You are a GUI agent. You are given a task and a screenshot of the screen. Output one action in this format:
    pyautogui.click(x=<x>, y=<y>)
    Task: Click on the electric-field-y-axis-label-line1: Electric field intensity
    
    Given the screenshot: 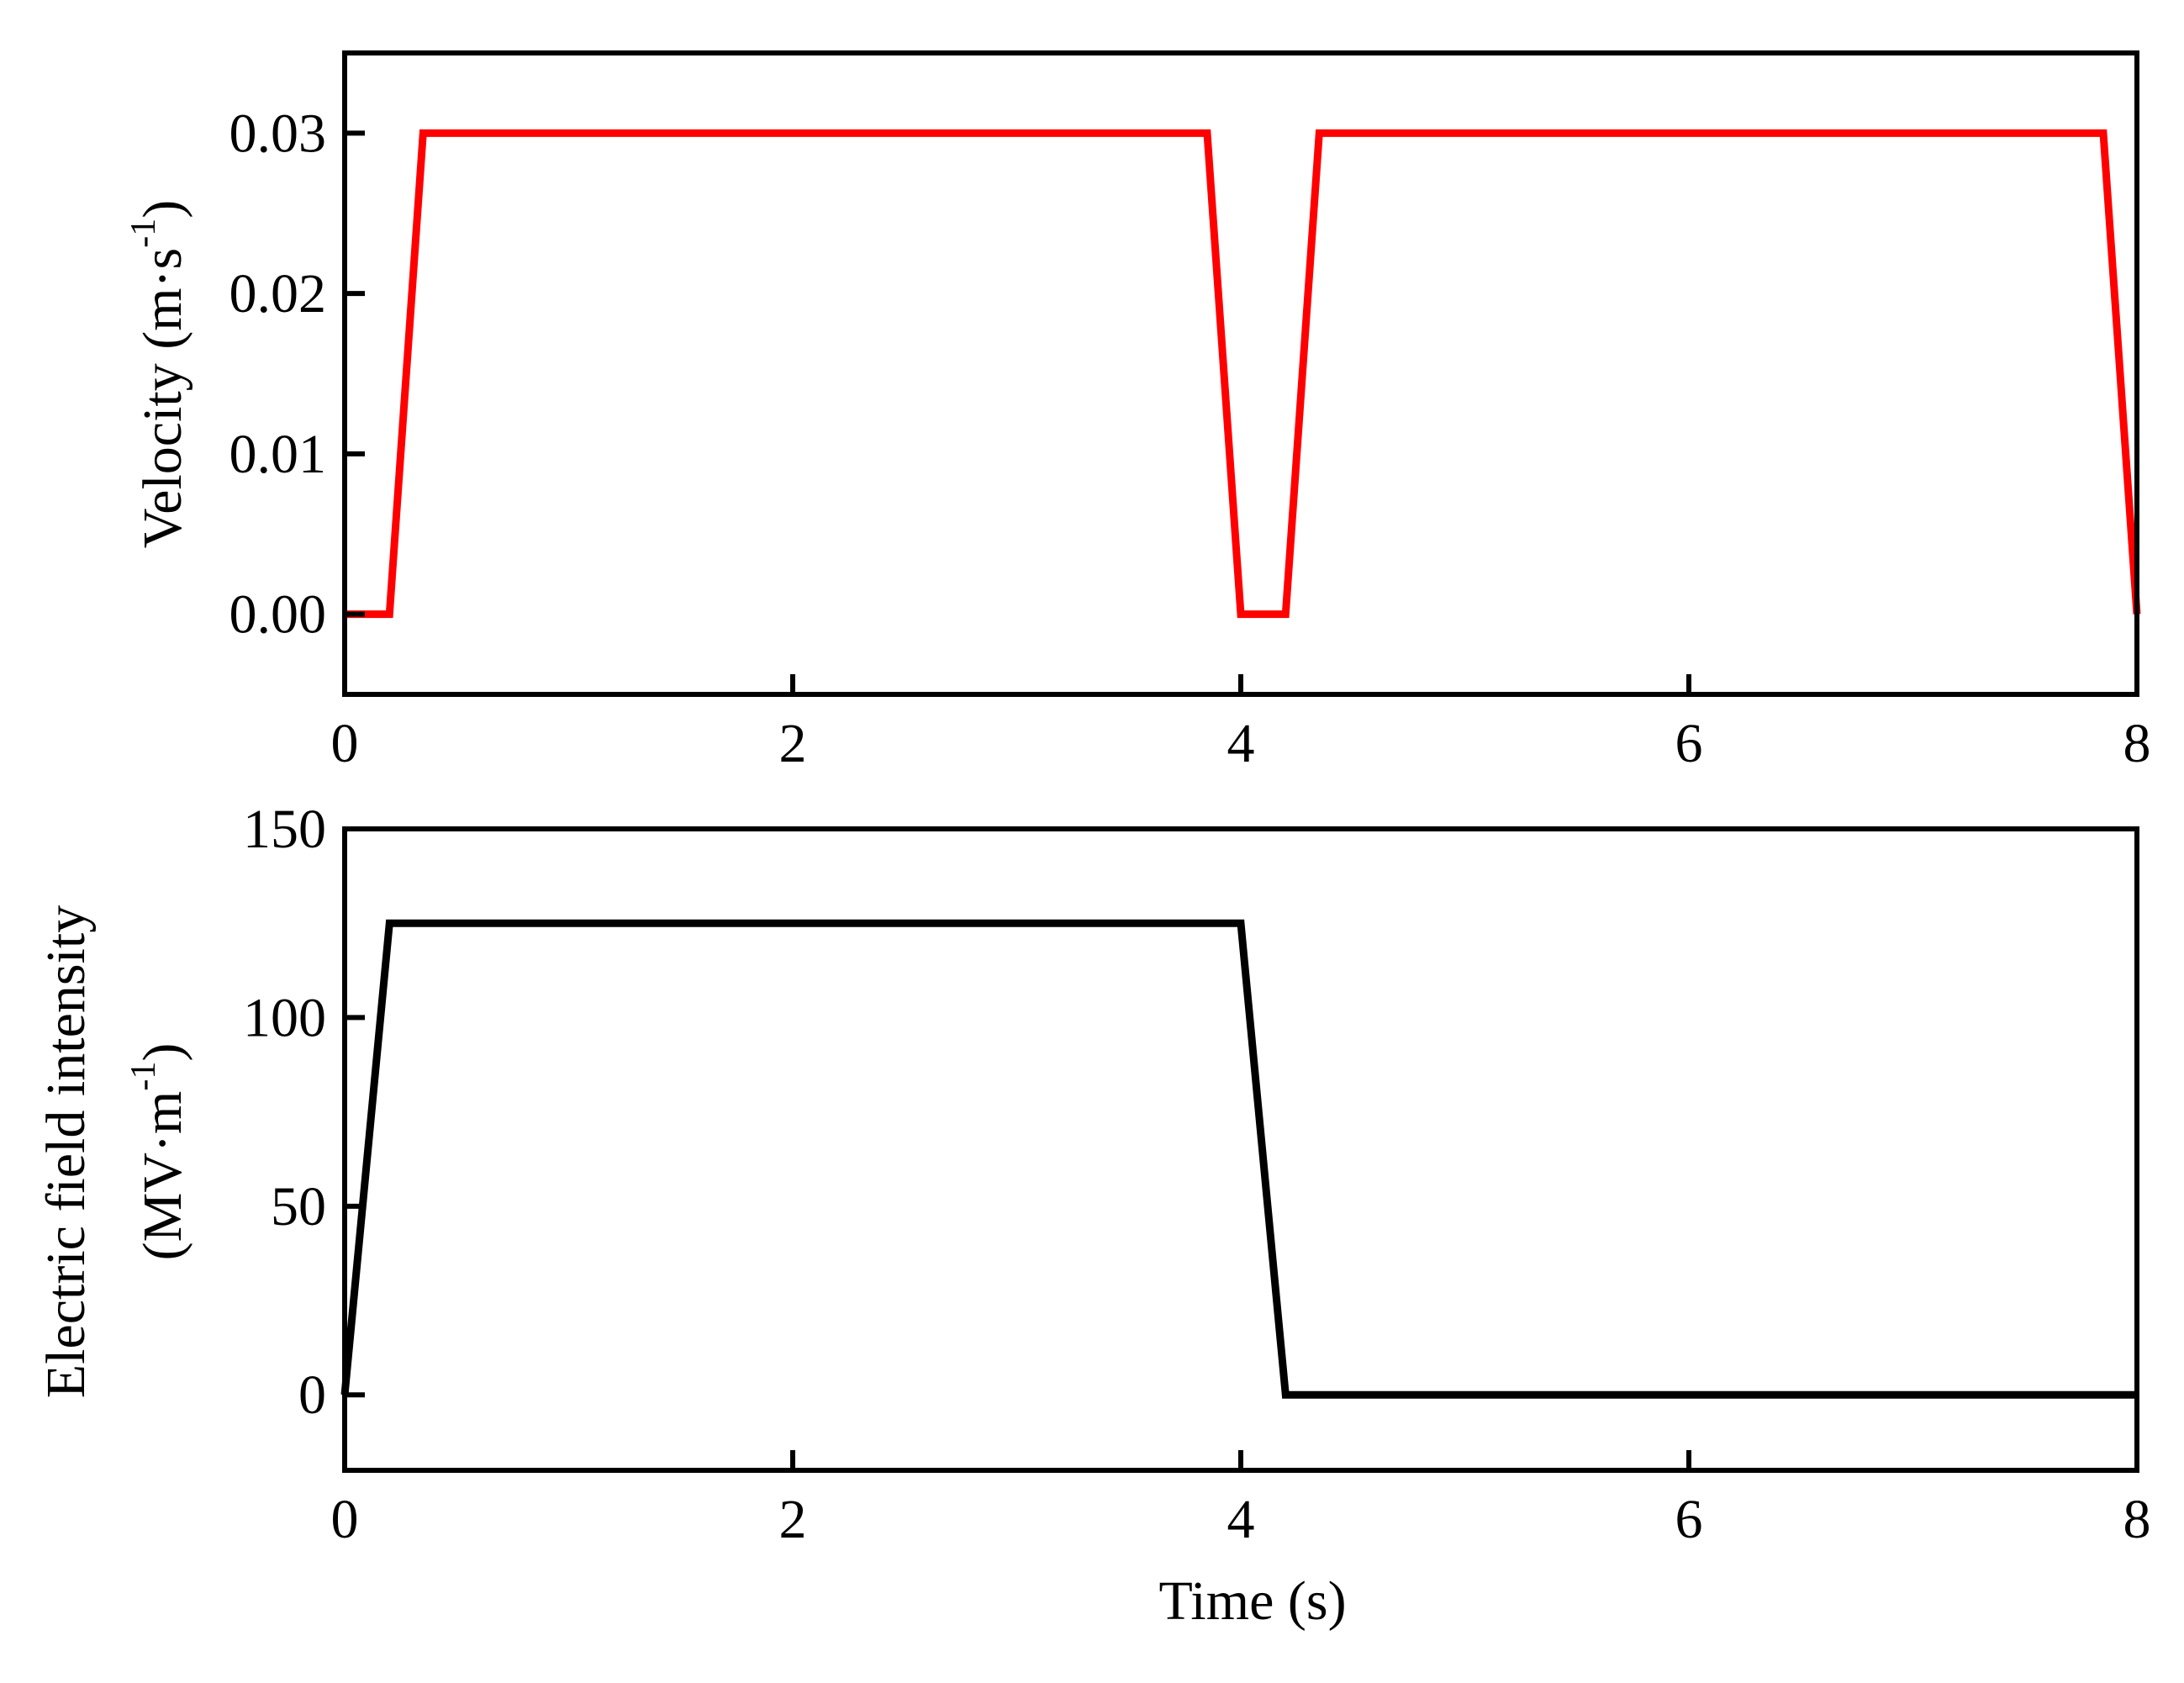 What is the action you would take?
    pyautogui.click(x=66, y=1151)
    